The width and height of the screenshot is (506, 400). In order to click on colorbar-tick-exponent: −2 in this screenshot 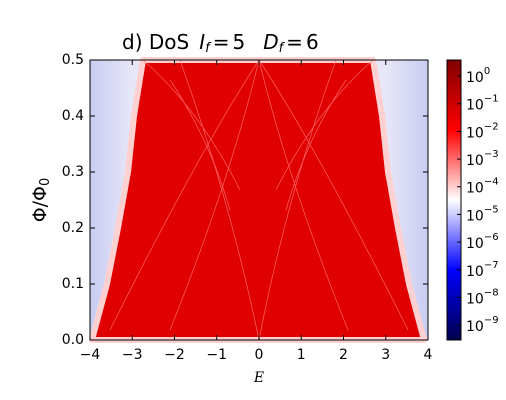, I will do `click(491, 126)`.